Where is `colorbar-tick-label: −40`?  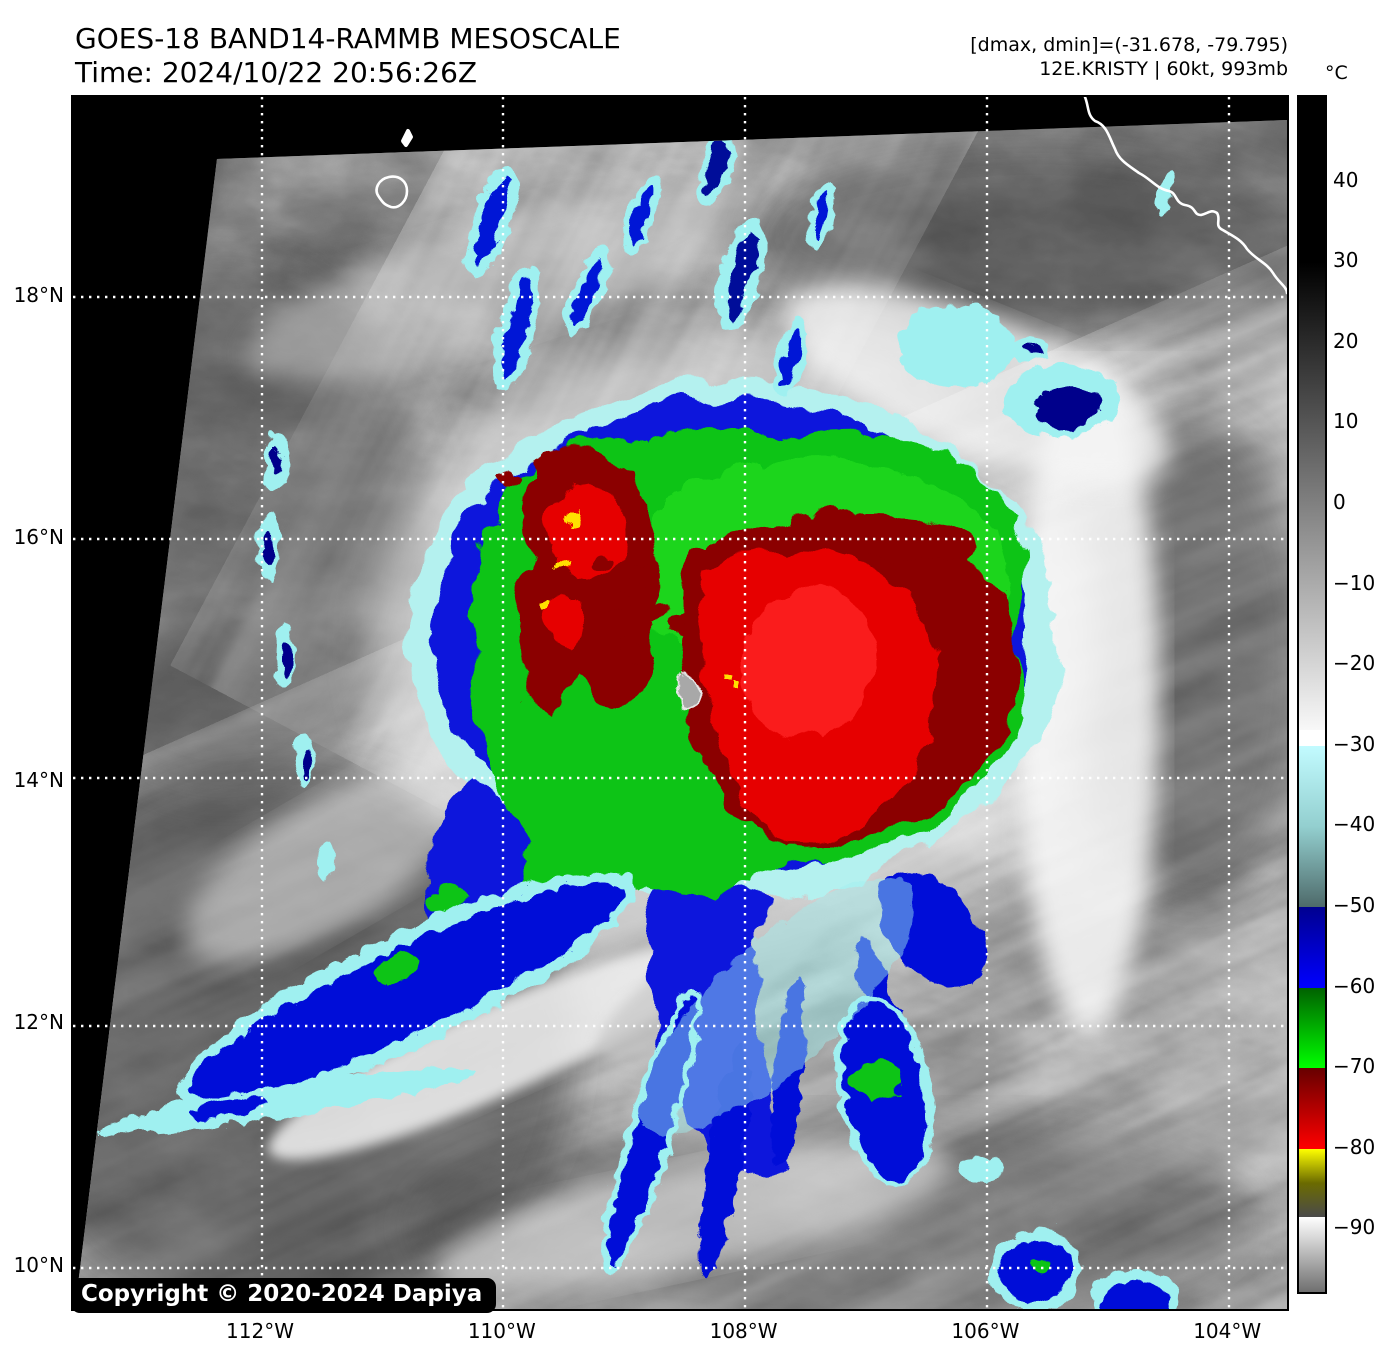 colorbar-tick-label: −40 is located at coordinates (1354, 824).